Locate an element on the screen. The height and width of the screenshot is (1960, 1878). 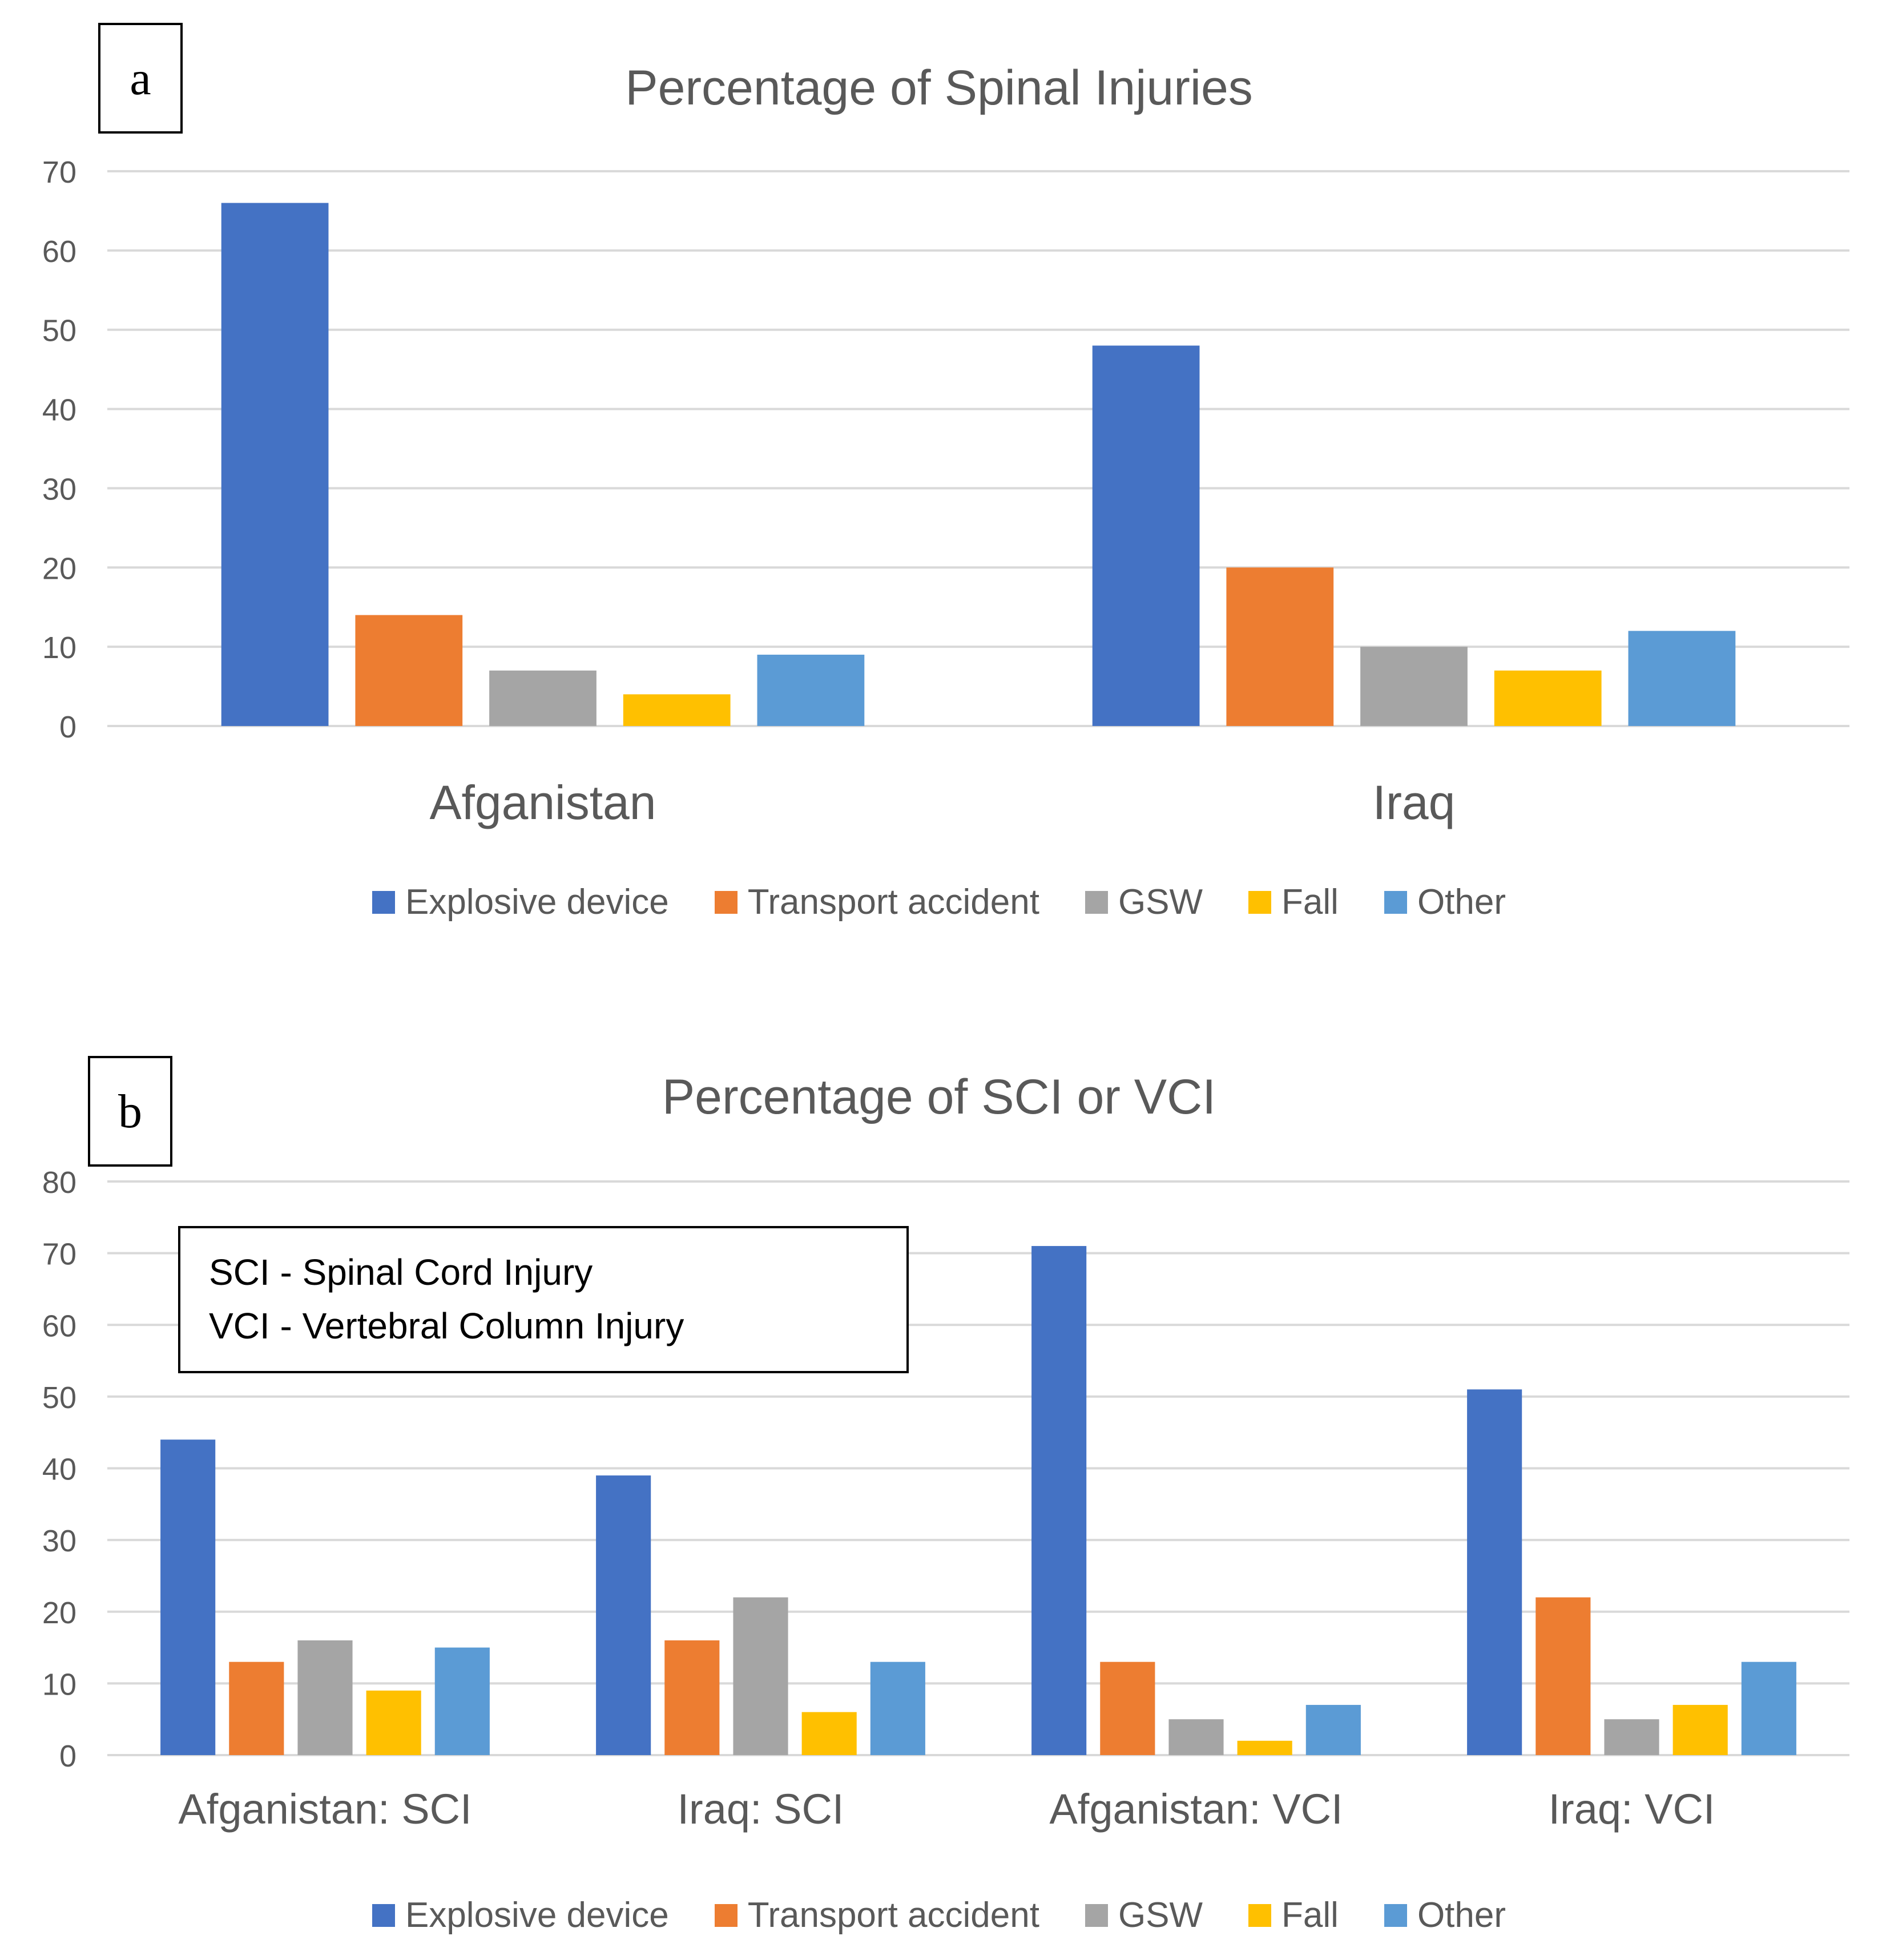
bar-afganistan-sci-gsw is located at coordinates (325, 1698).